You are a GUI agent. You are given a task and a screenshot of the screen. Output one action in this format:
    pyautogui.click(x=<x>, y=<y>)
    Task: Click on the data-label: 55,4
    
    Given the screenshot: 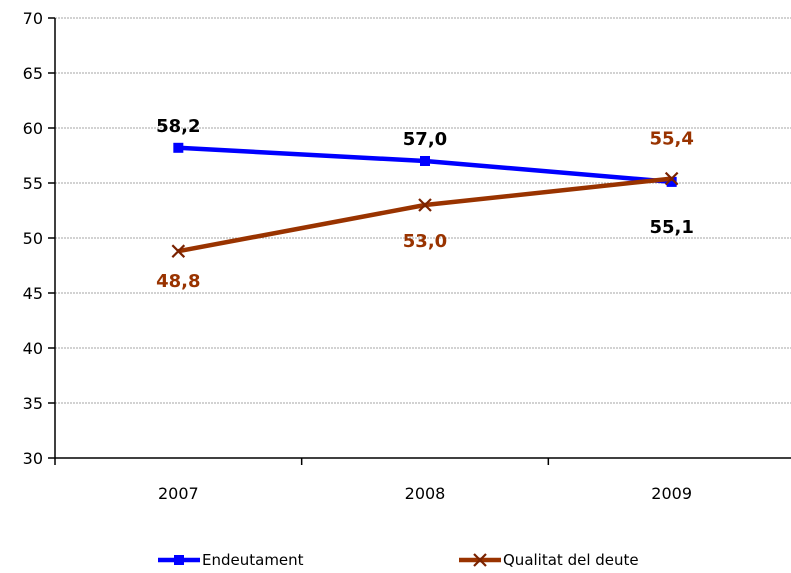 What is the action you would take?
    pyautogui.click(x=671, y=139)
    